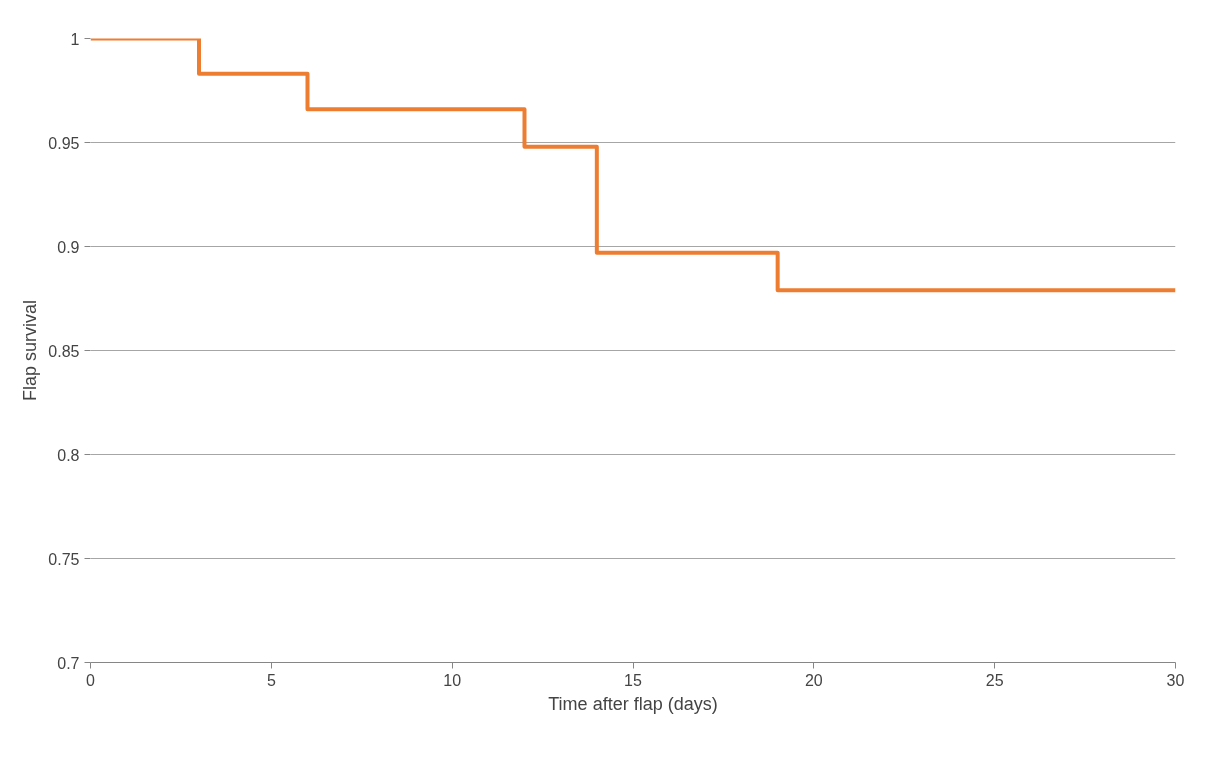 The height and width of the screenshot is (778, 1210). I want to click on y-tick-label: 0.75, so click(64, 559).